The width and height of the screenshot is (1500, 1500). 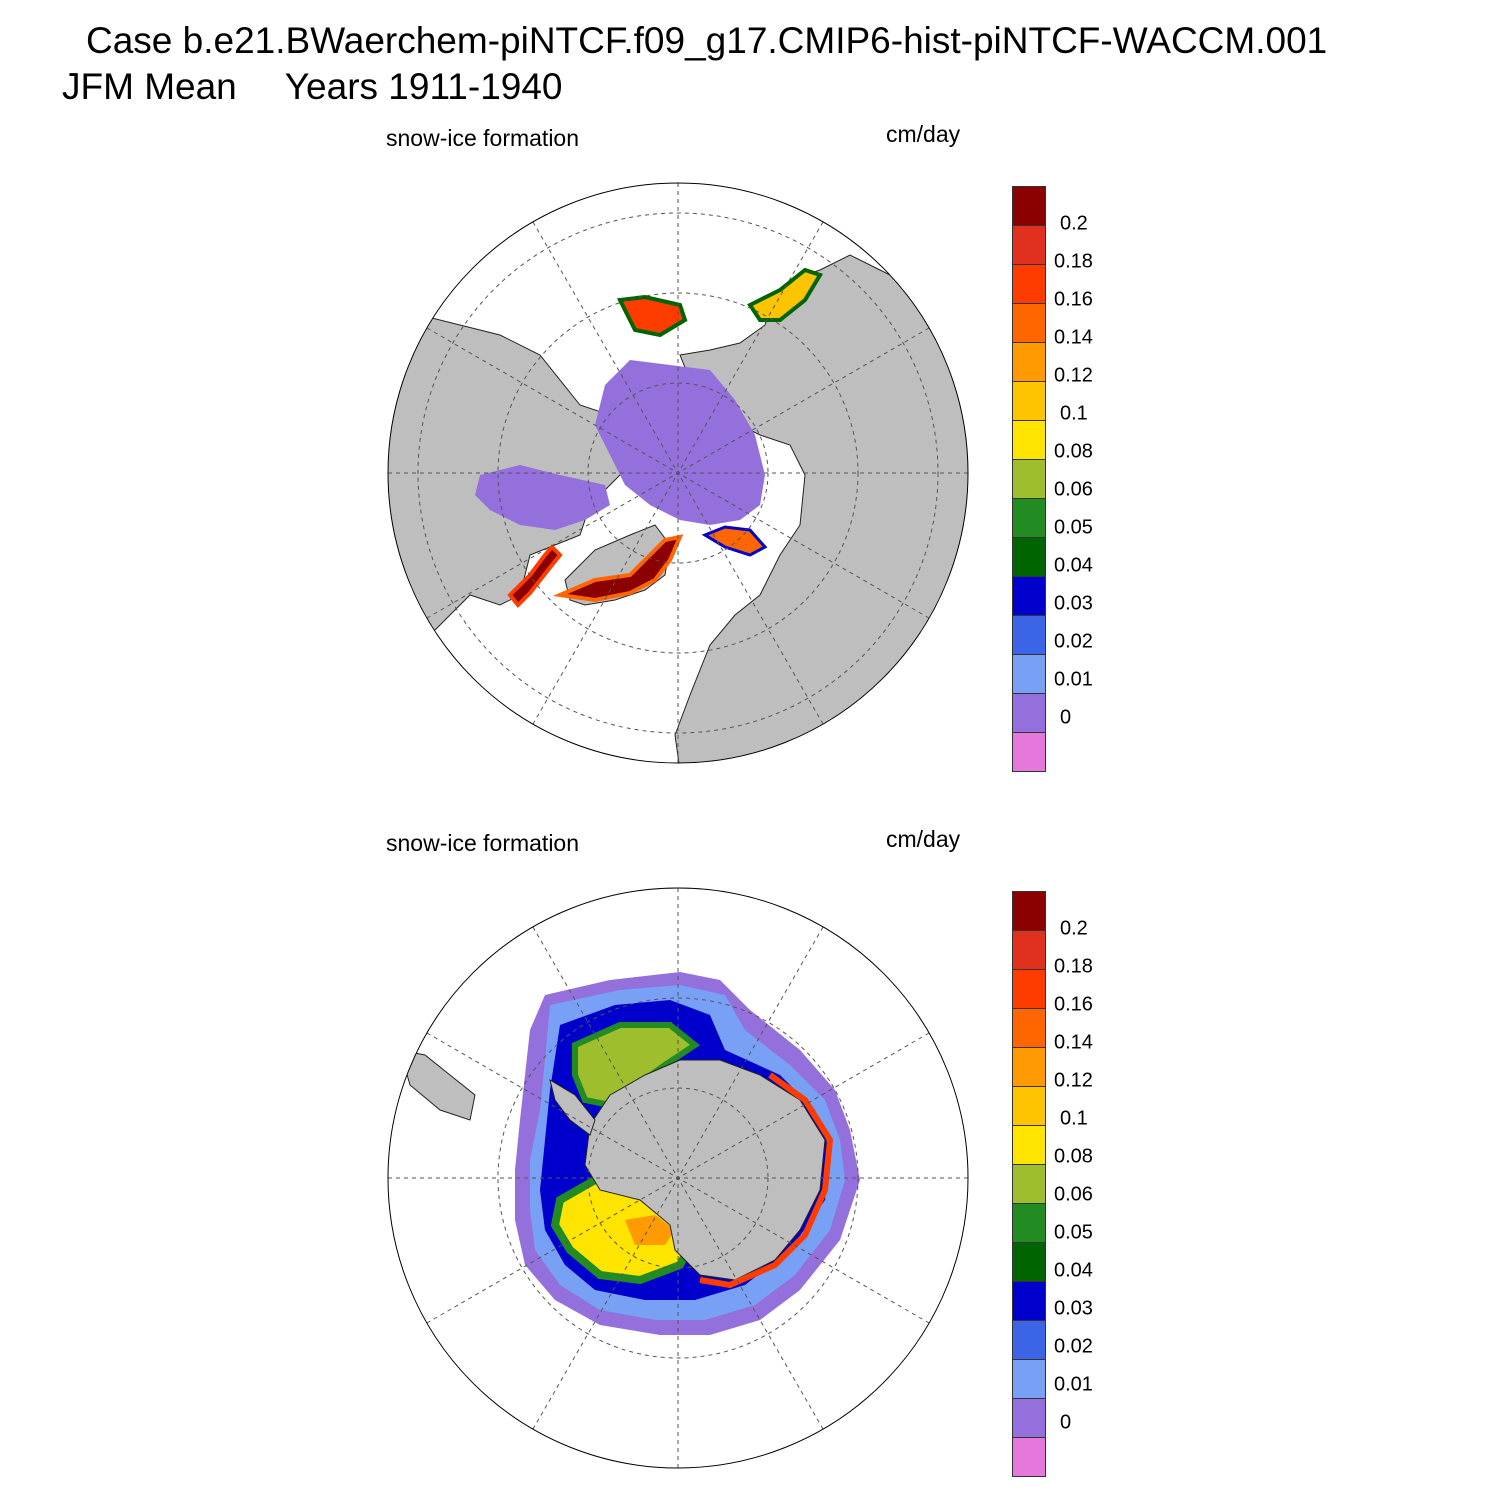 What do you see at coordinates (1073, 679) in the screenshot?
I see `north-colorbar-tick-label: 0.01` at bounding box center [1073, 679].